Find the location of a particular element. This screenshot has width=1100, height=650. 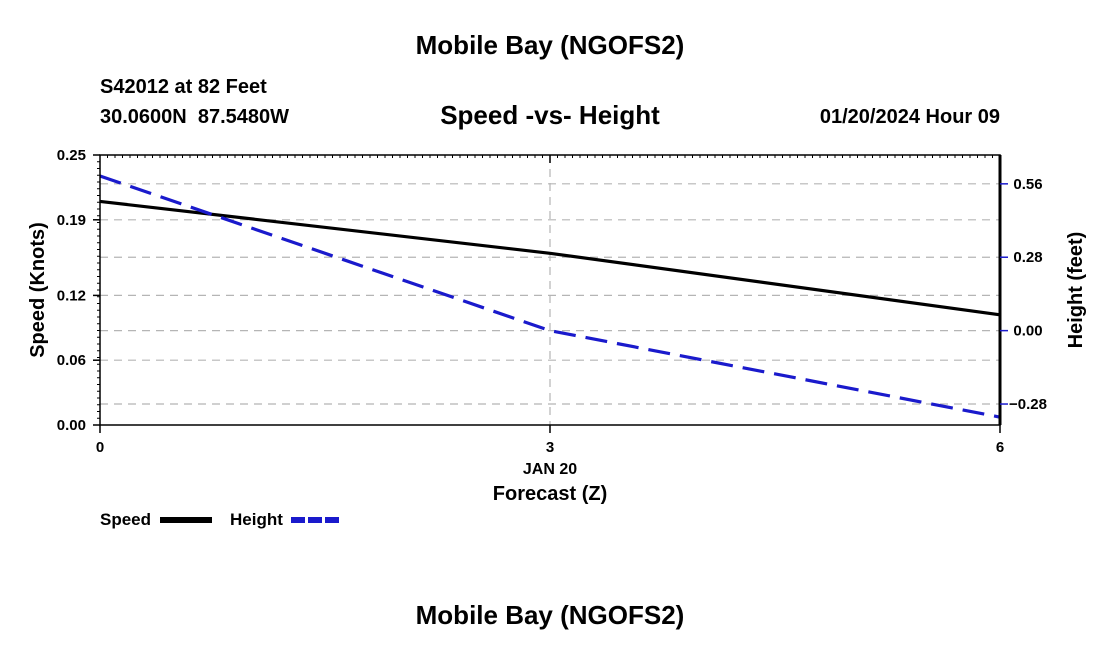

y2-tick-label: 0.56 is located at coordinates (1027, 184).